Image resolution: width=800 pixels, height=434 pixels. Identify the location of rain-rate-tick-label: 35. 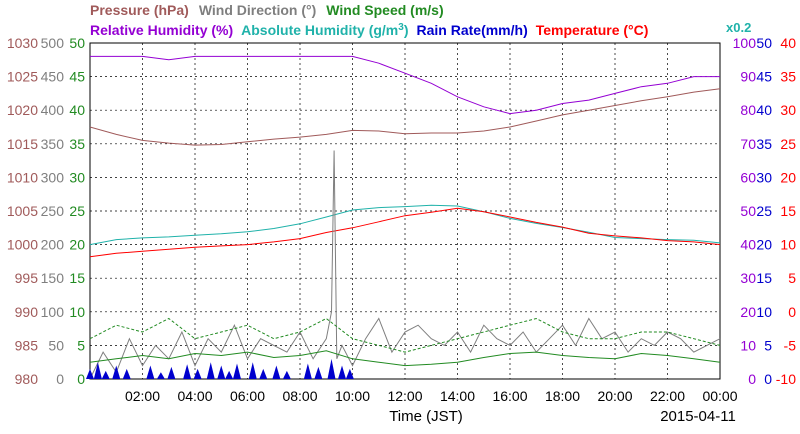
(764, 144).